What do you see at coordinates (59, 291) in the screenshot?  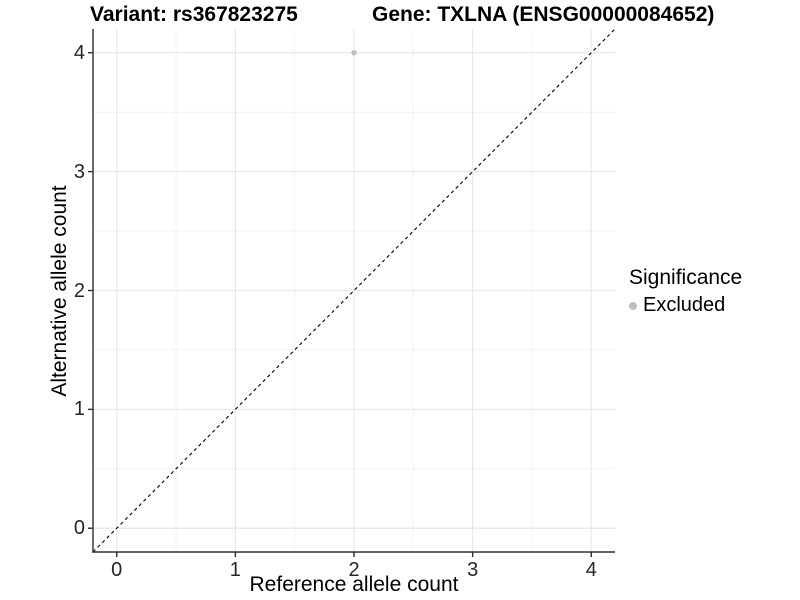 I see `y-axis-title: Alternative allele count` at bounding box center [59, 291].